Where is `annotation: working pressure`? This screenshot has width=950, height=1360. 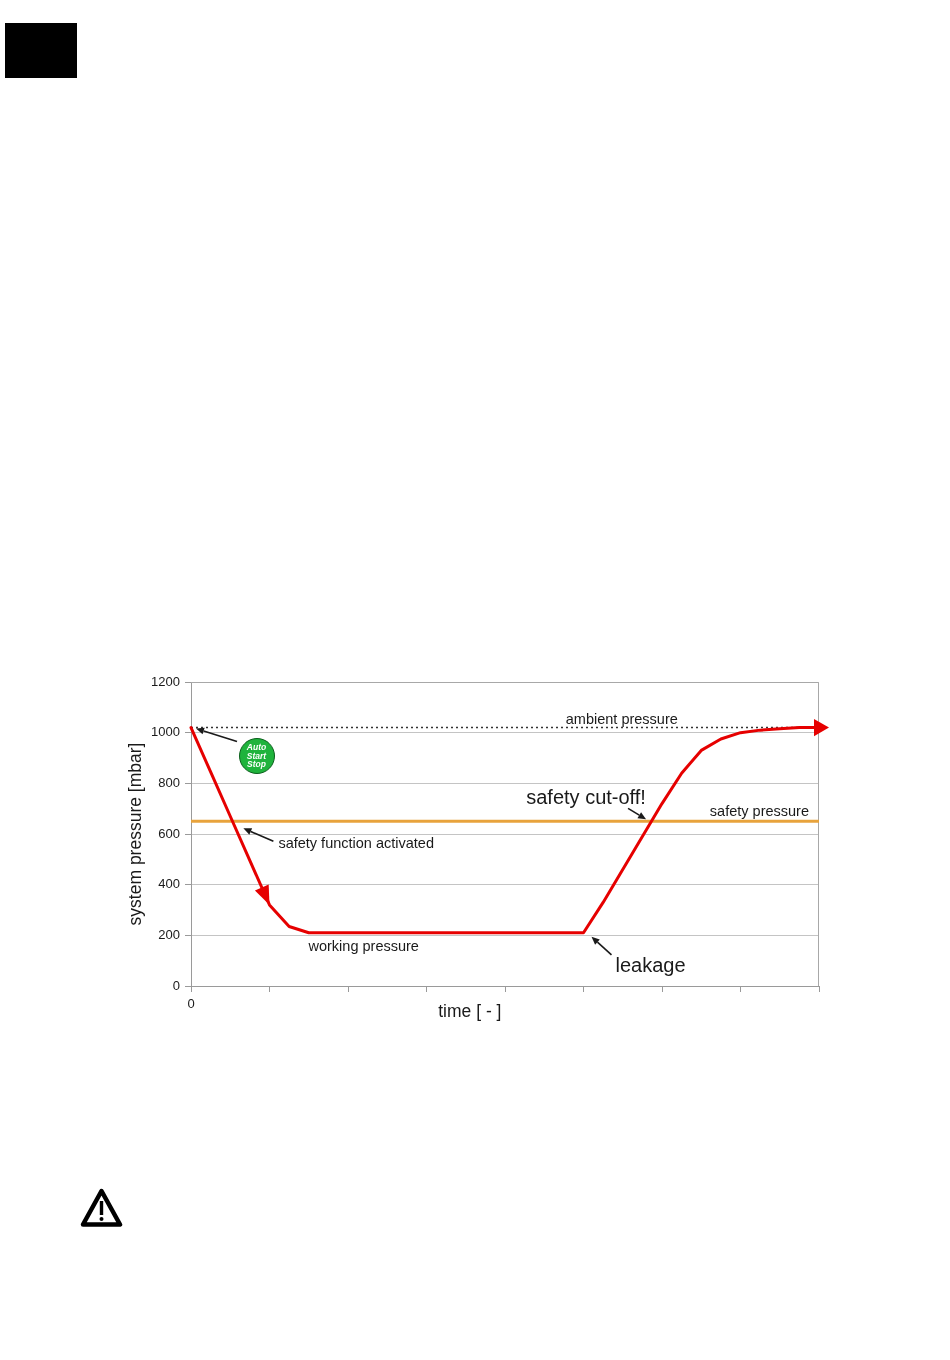
annotation: working pressure is located at coordinates (363, 945).